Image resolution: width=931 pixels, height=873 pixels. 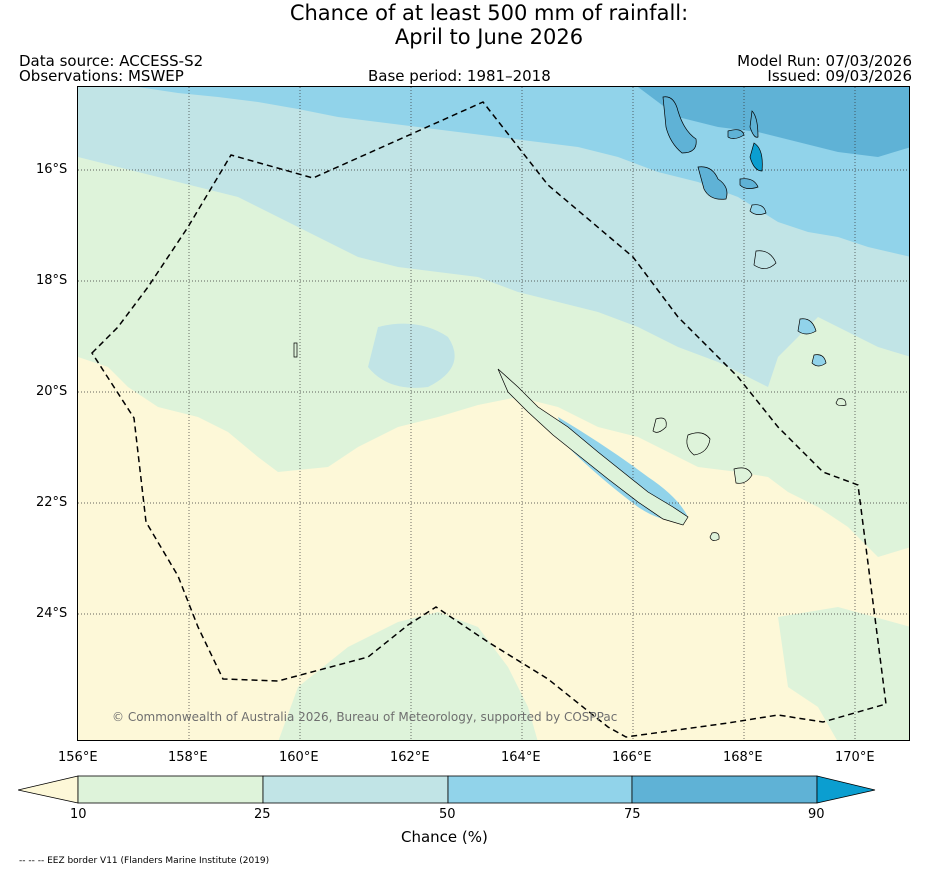 I want to click on lon-tick-160E: 160°E, so click(x=299, y=757).